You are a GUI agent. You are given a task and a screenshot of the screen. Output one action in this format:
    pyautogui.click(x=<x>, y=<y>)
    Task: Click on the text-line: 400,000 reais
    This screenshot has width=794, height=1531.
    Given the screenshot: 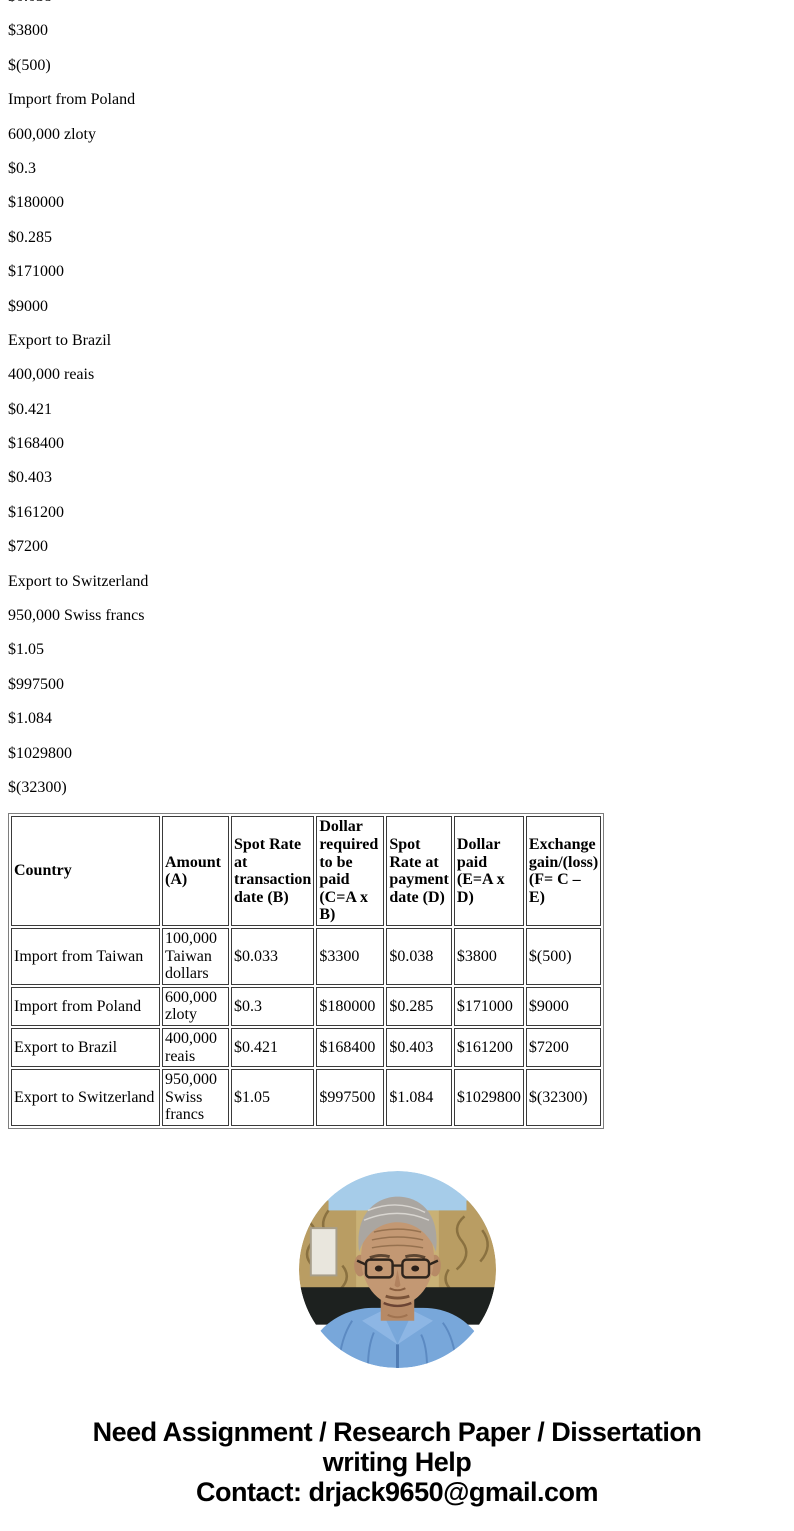 What is the action you would take?
    pyautogui.click(x=51, y=375)
    